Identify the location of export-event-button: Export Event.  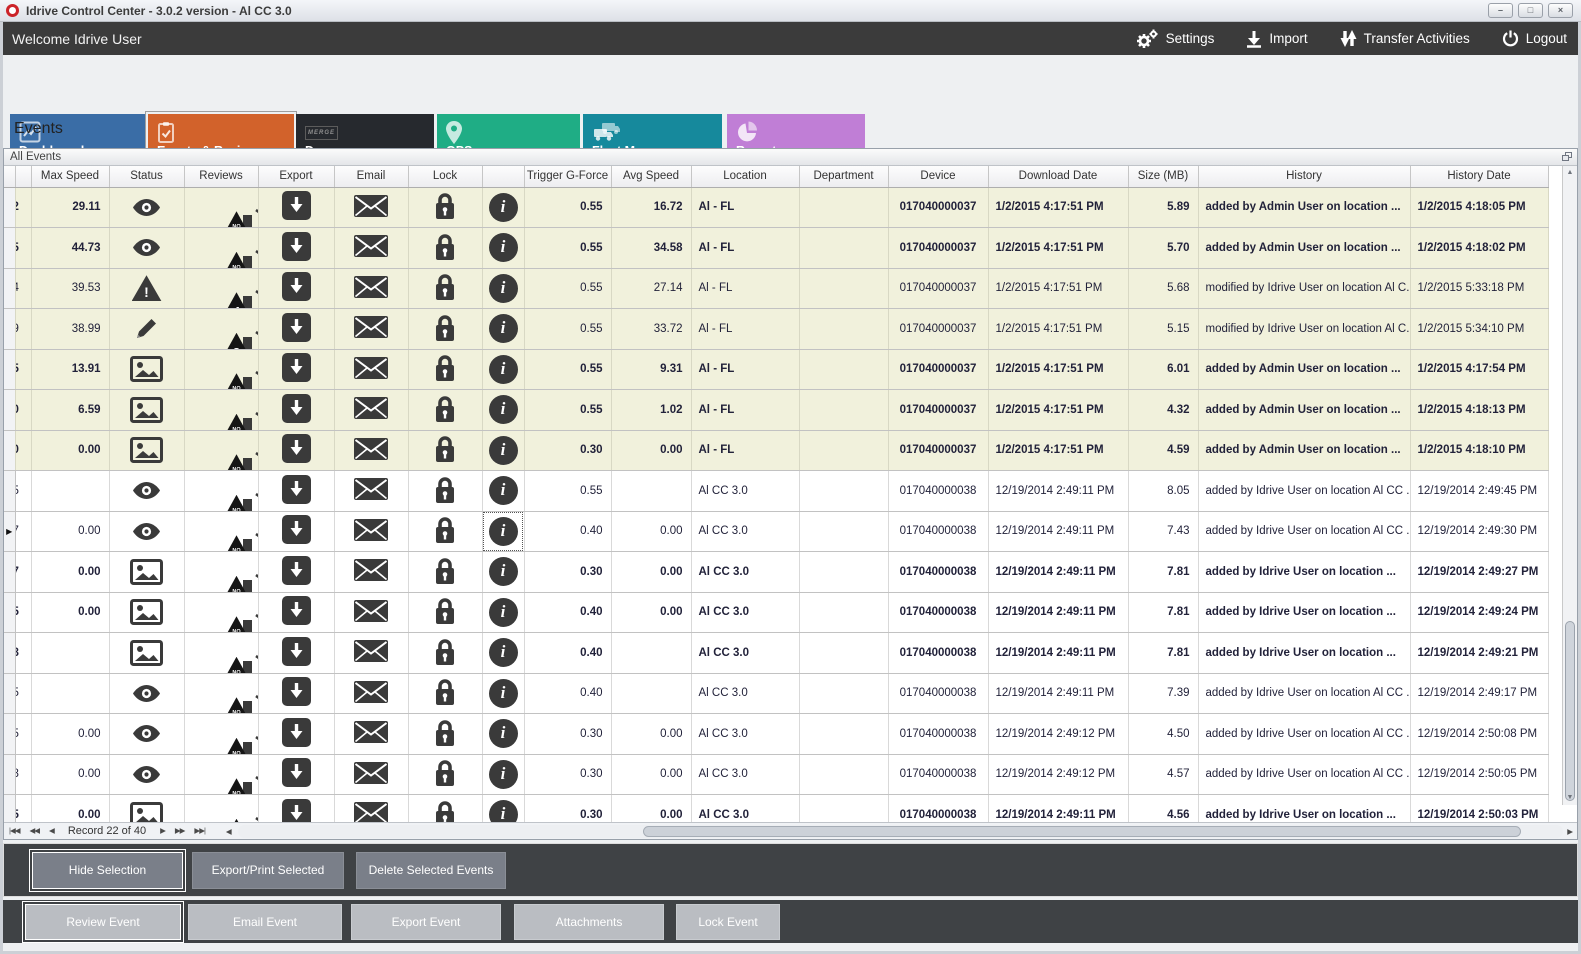
(426, 922).